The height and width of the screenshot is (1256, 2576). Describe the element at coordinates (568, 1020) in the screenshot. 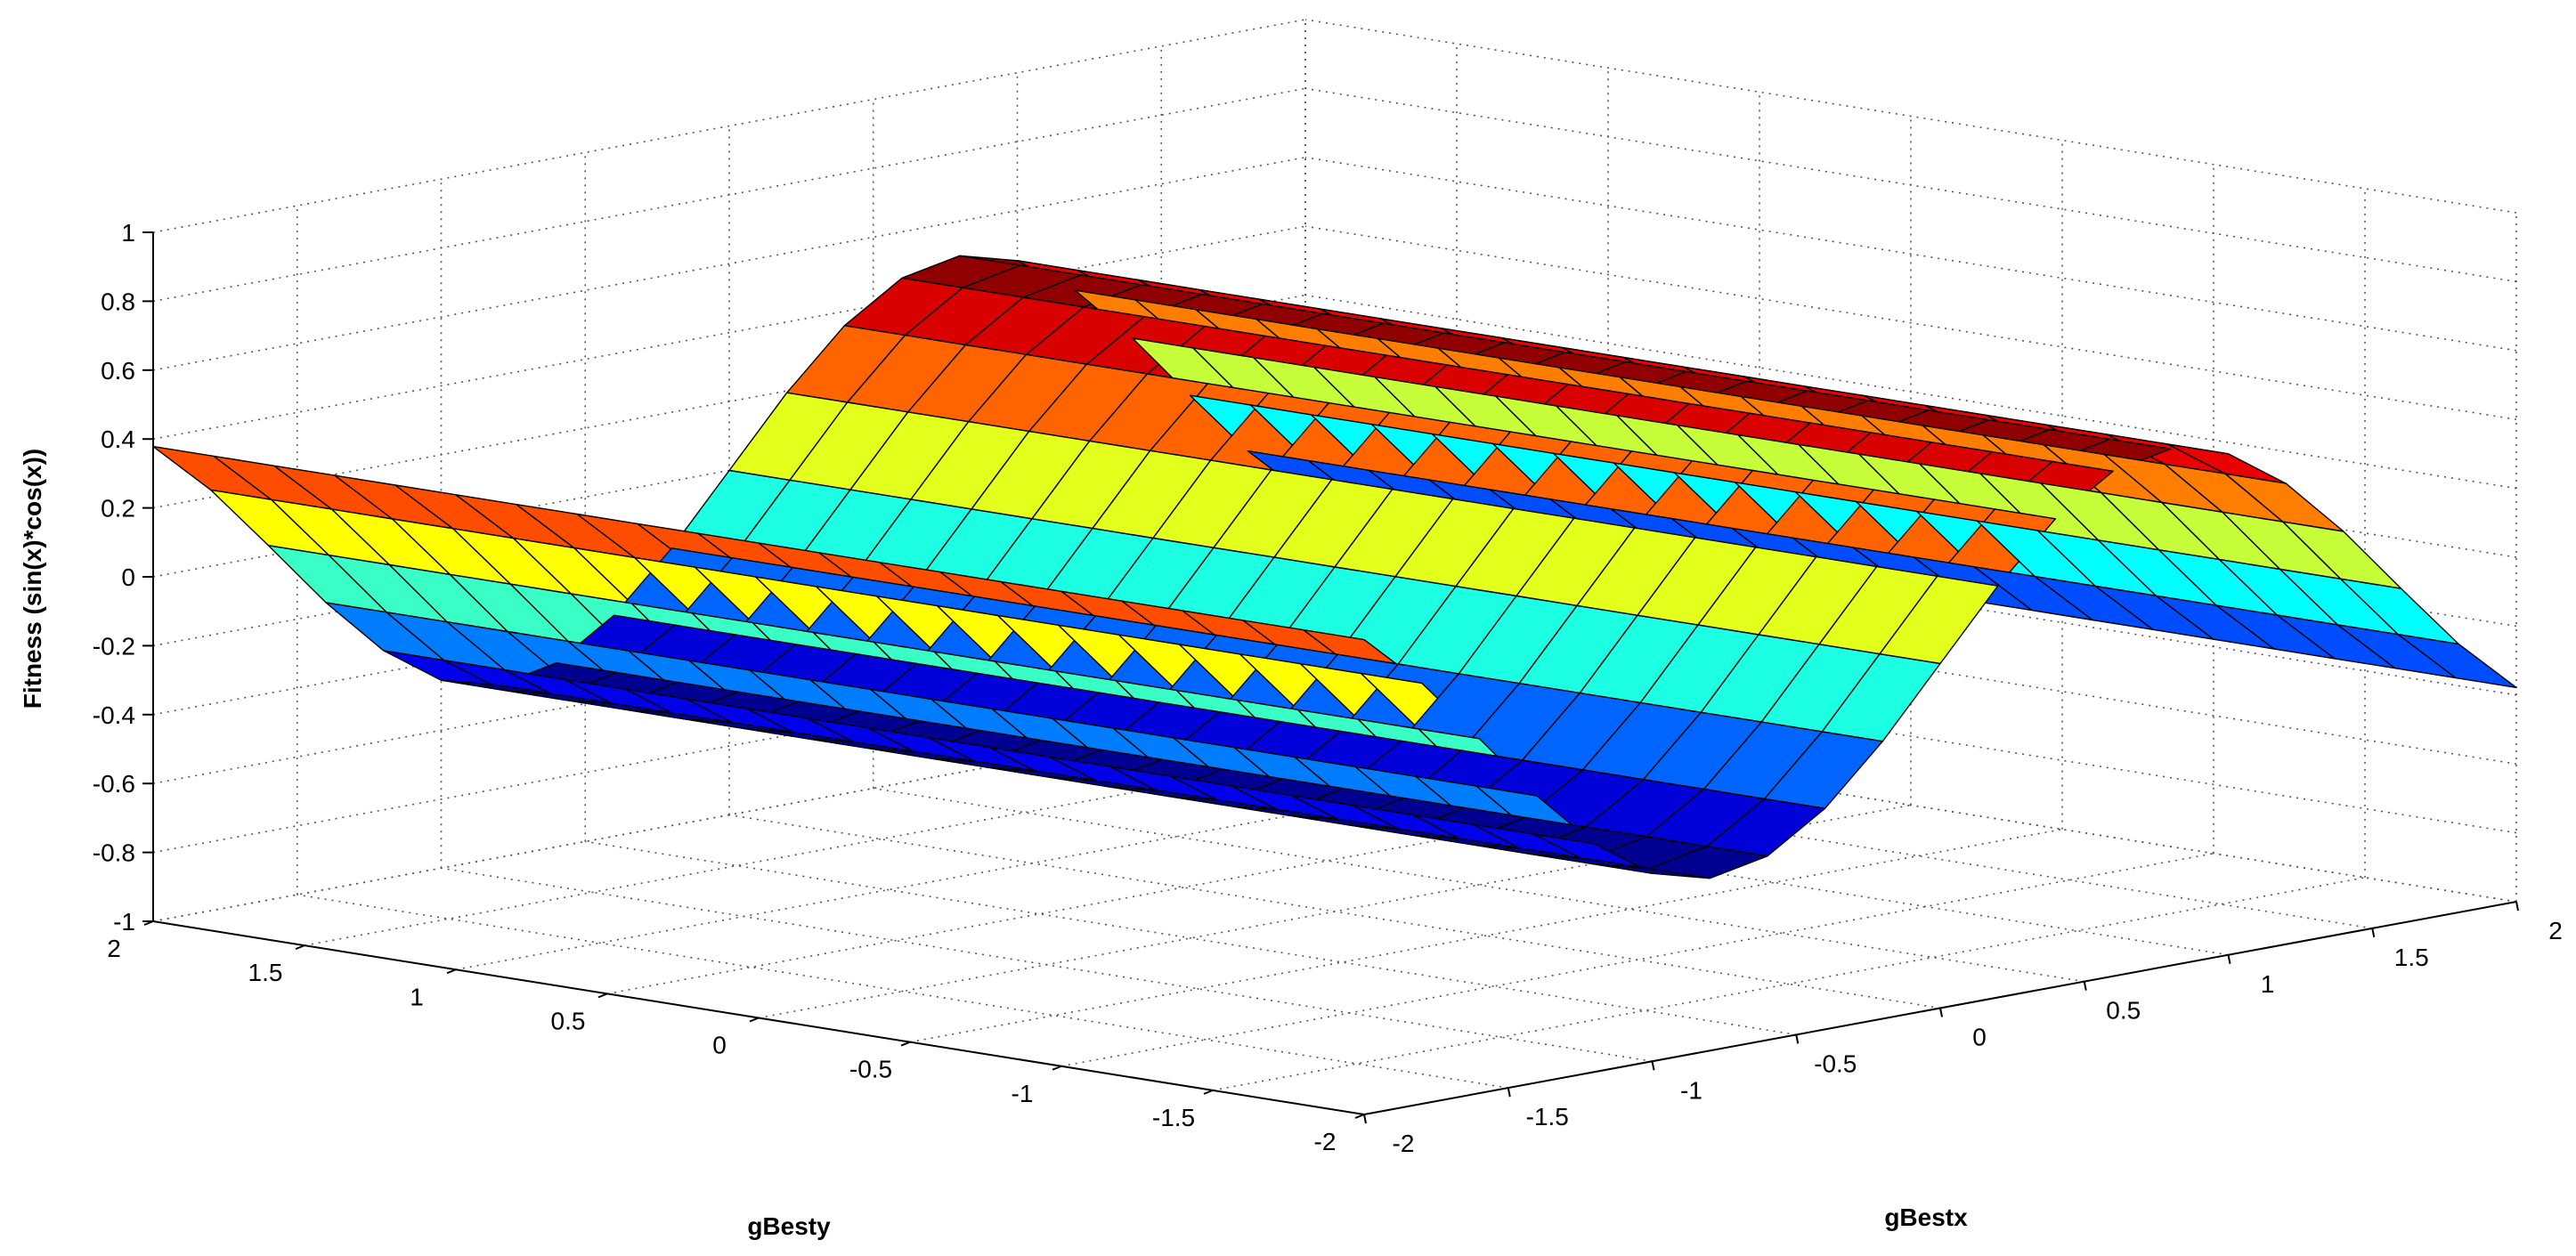

I see `y-tick-label: 0.5` at that location.